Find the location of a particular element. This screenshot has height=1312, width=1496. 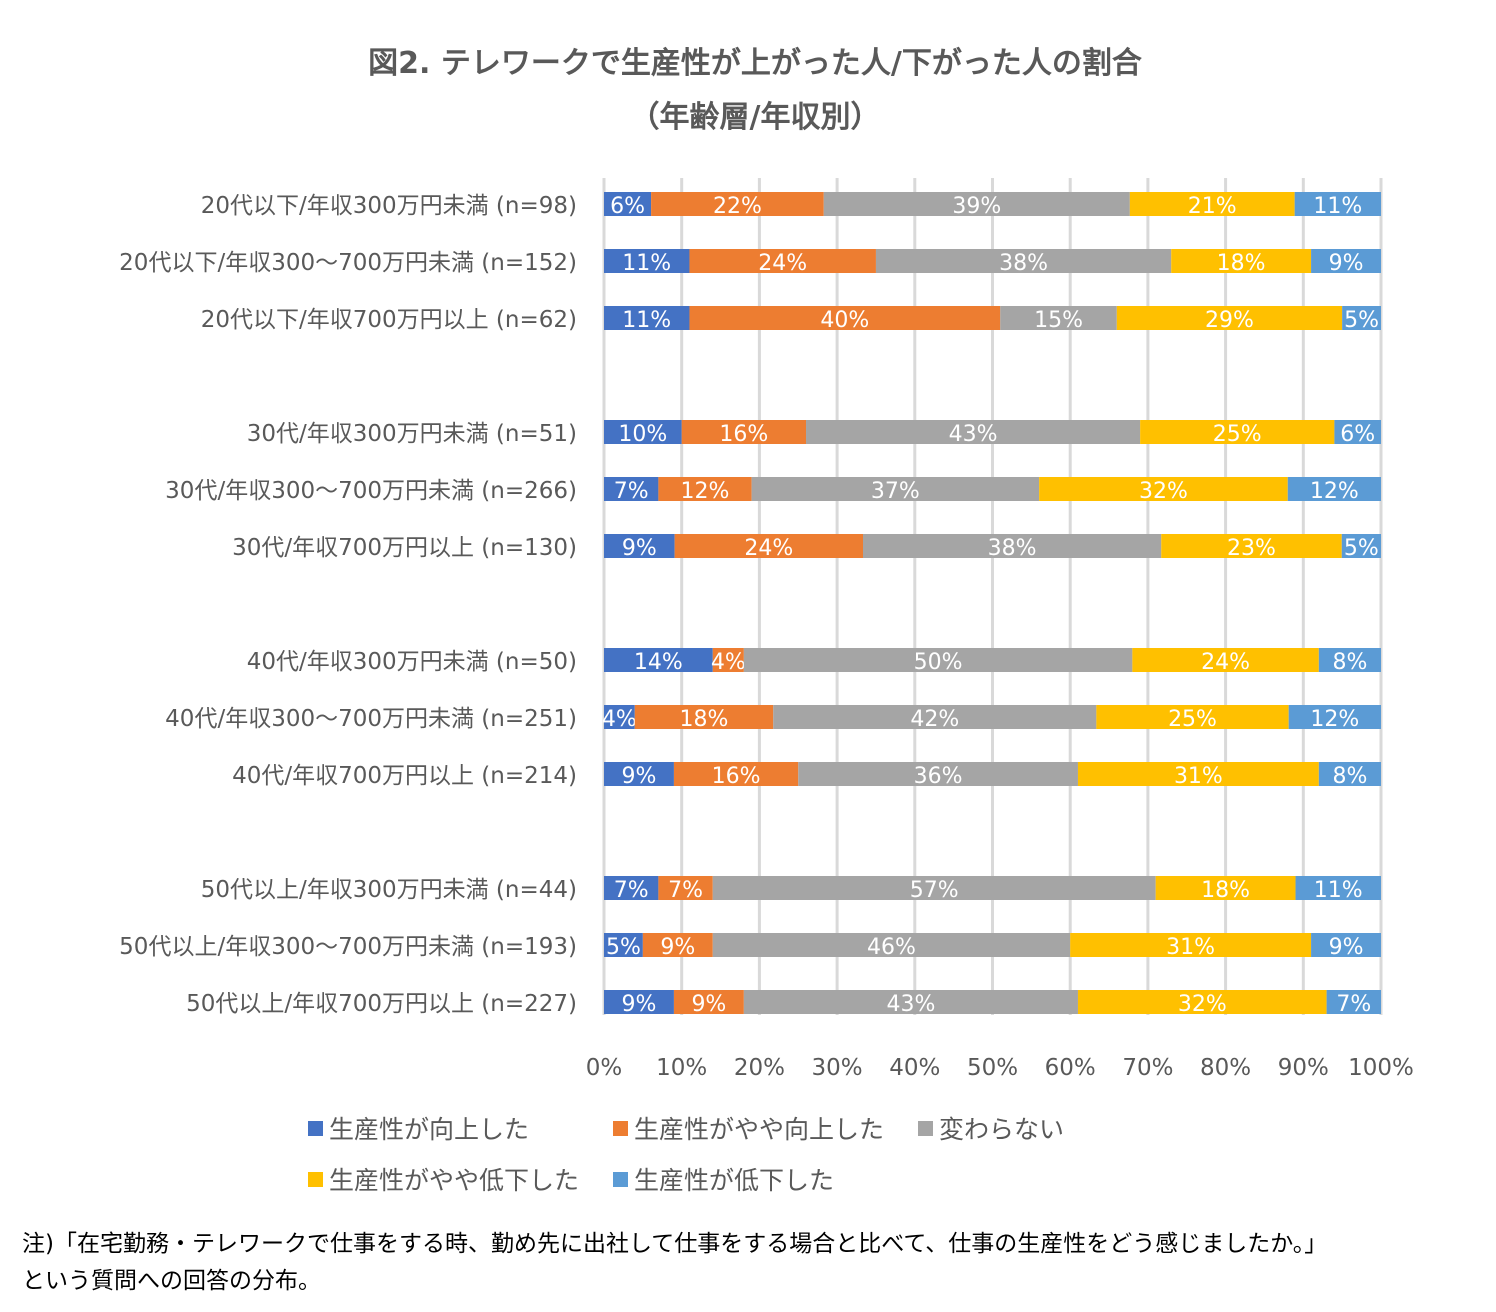

legend-item-4: 生産性が低下した is located at coordinates (723, 1179).